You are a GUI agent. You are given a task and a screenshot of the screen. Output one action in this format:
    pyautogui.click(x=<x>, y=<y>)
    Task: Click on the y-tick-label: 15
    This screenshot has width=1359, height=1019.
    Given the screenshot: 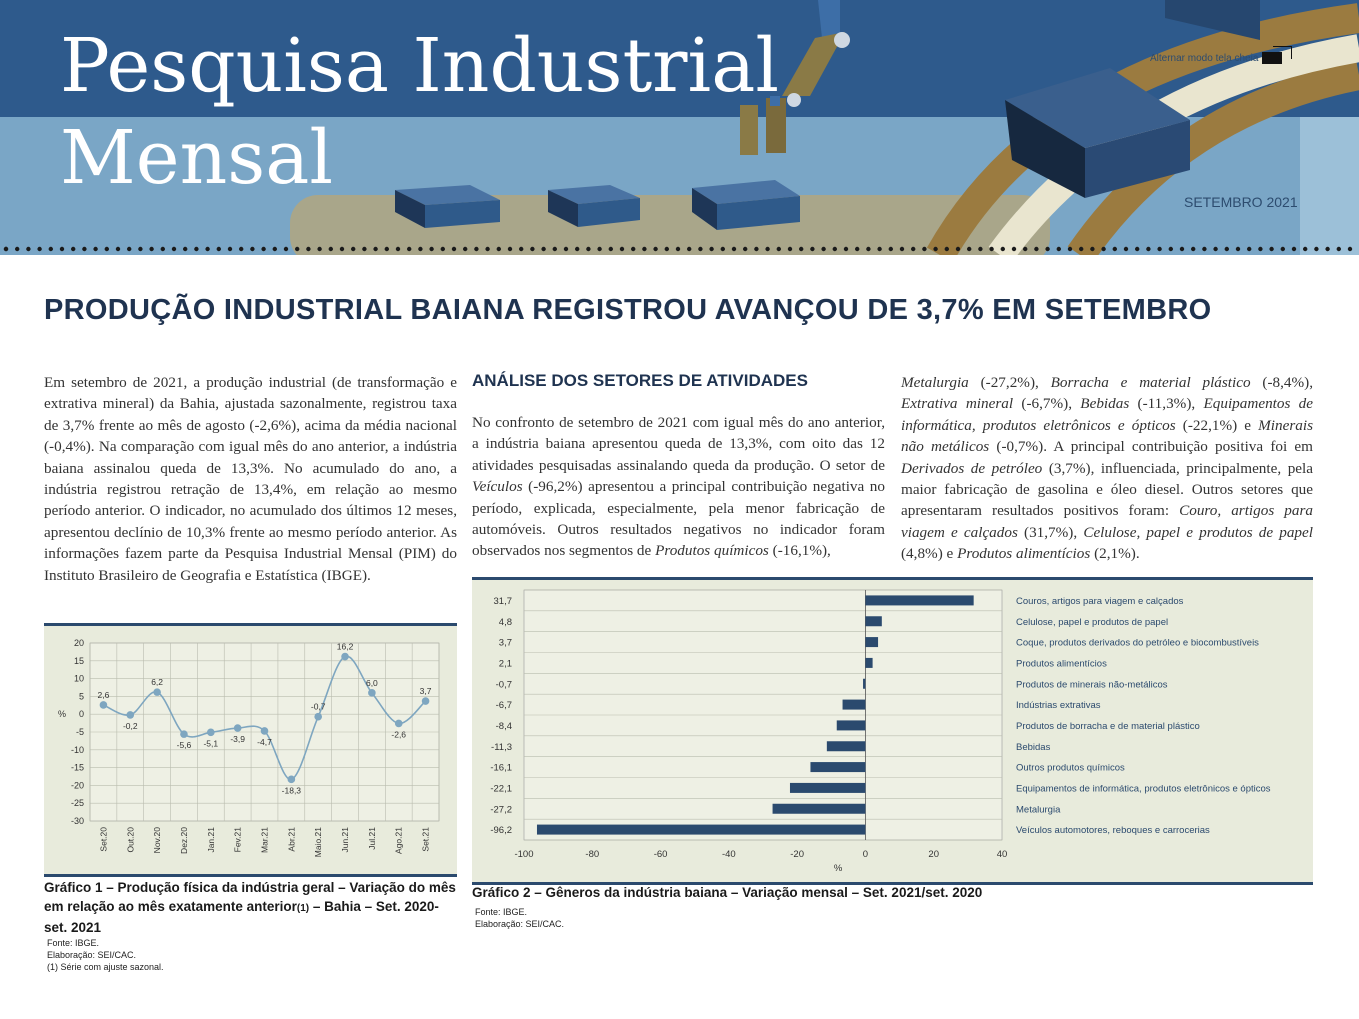 What is the action you would take?
    pyautogui.click(x=79, y=661)
    